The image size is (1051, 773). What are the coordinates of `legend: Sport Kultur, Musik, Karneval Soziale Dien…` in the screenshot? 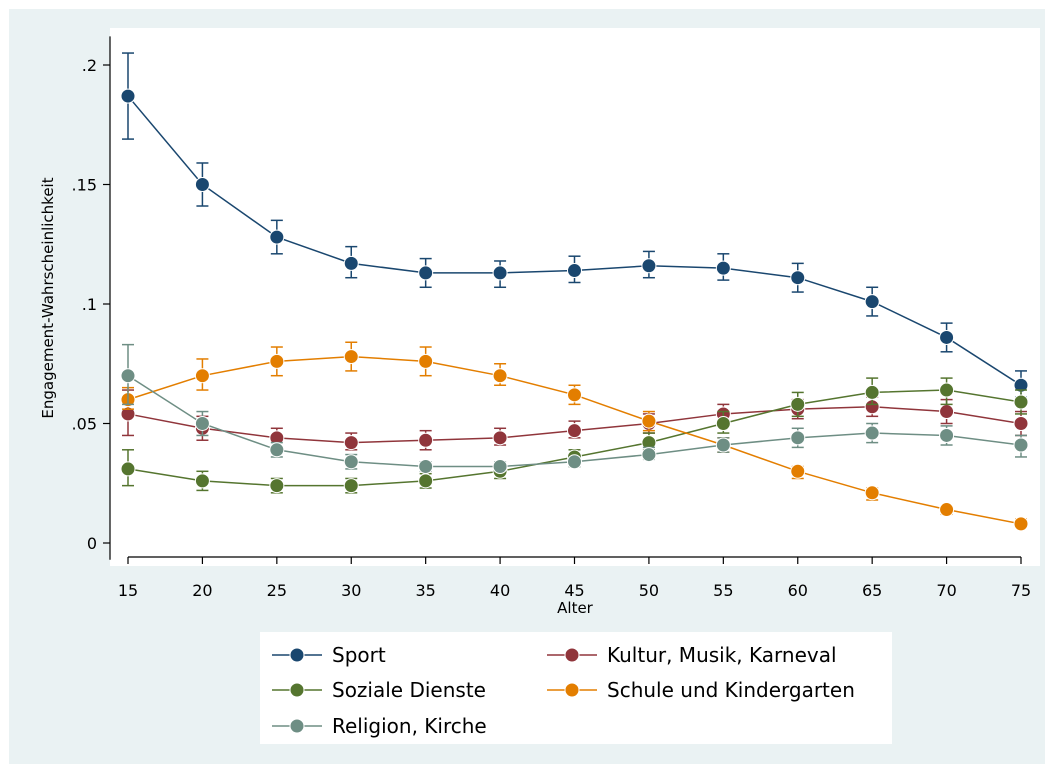 It's located at (563, 690).